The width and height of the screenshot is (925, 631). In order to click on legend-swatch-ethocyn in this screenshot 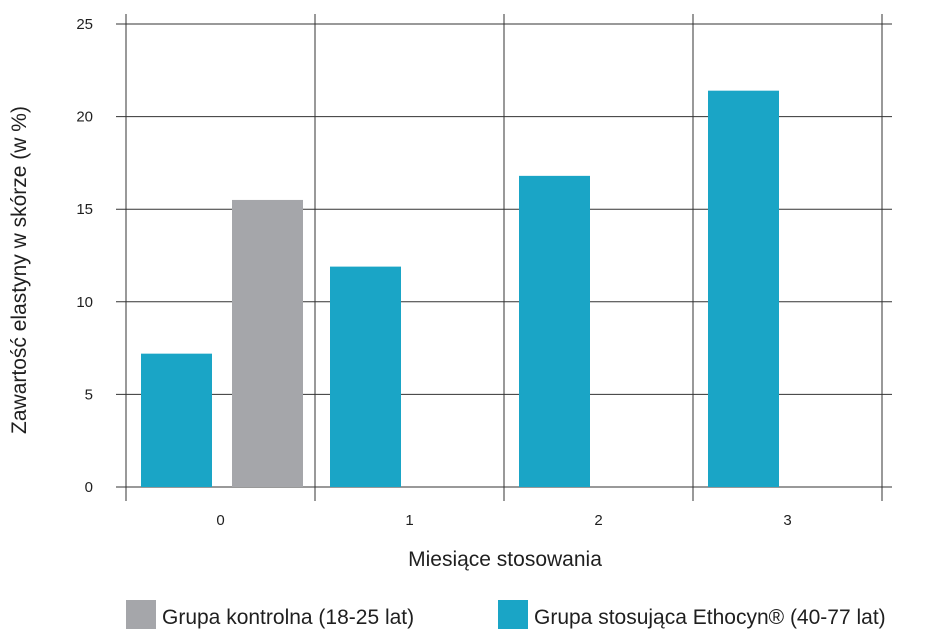, I will do `click(513, 614)`.